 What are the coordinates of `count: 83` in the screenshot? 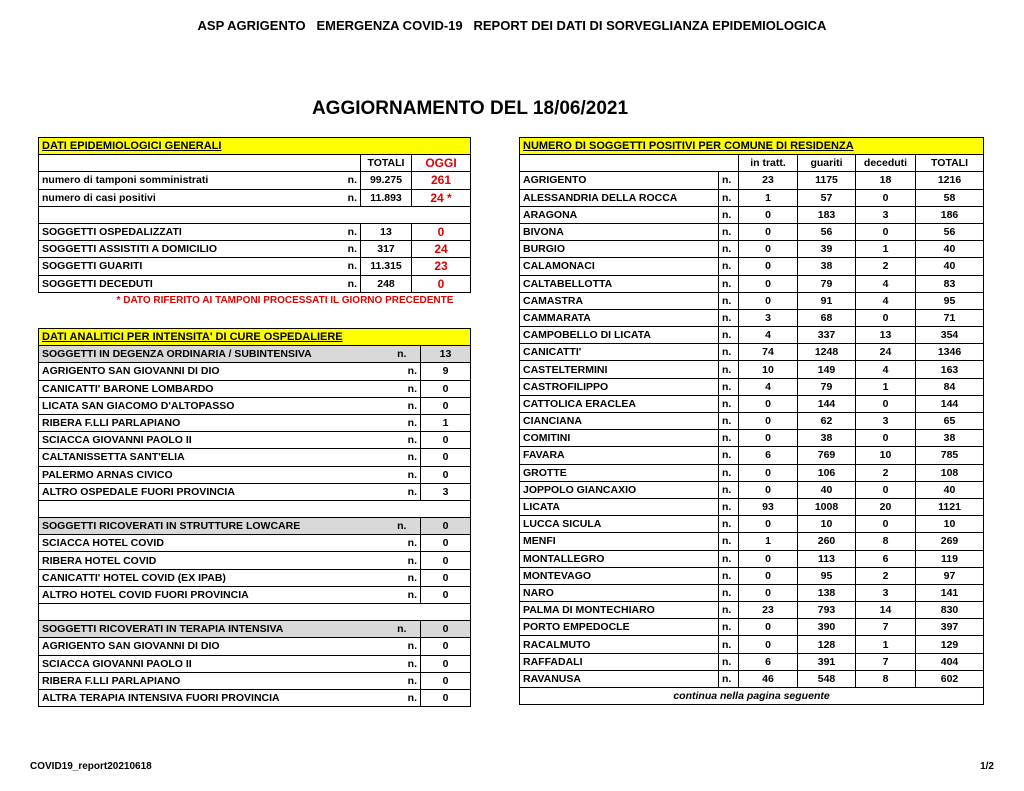 It's located at (949, 283).